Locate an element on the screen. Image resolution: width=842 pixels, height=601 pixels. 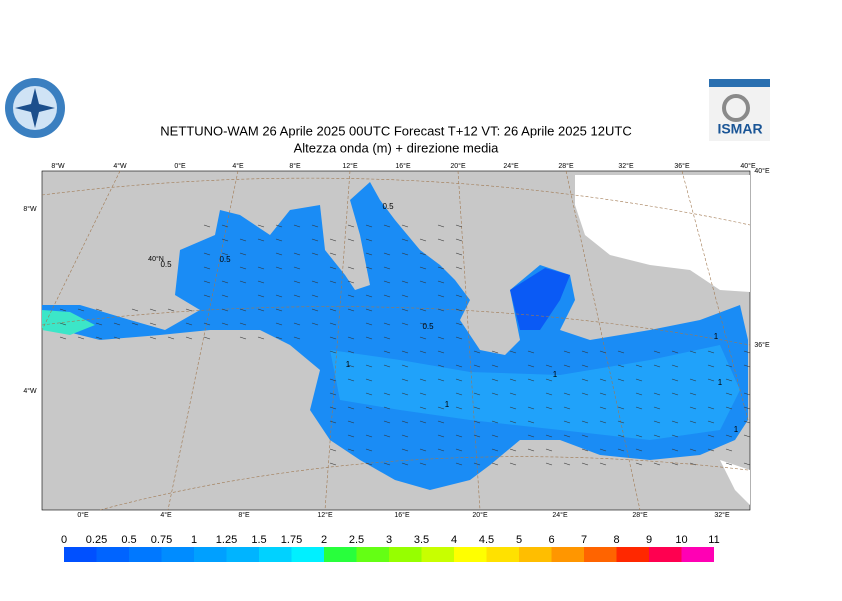
bottom-degree-label: 24°E is located at coordinates (560, 515).